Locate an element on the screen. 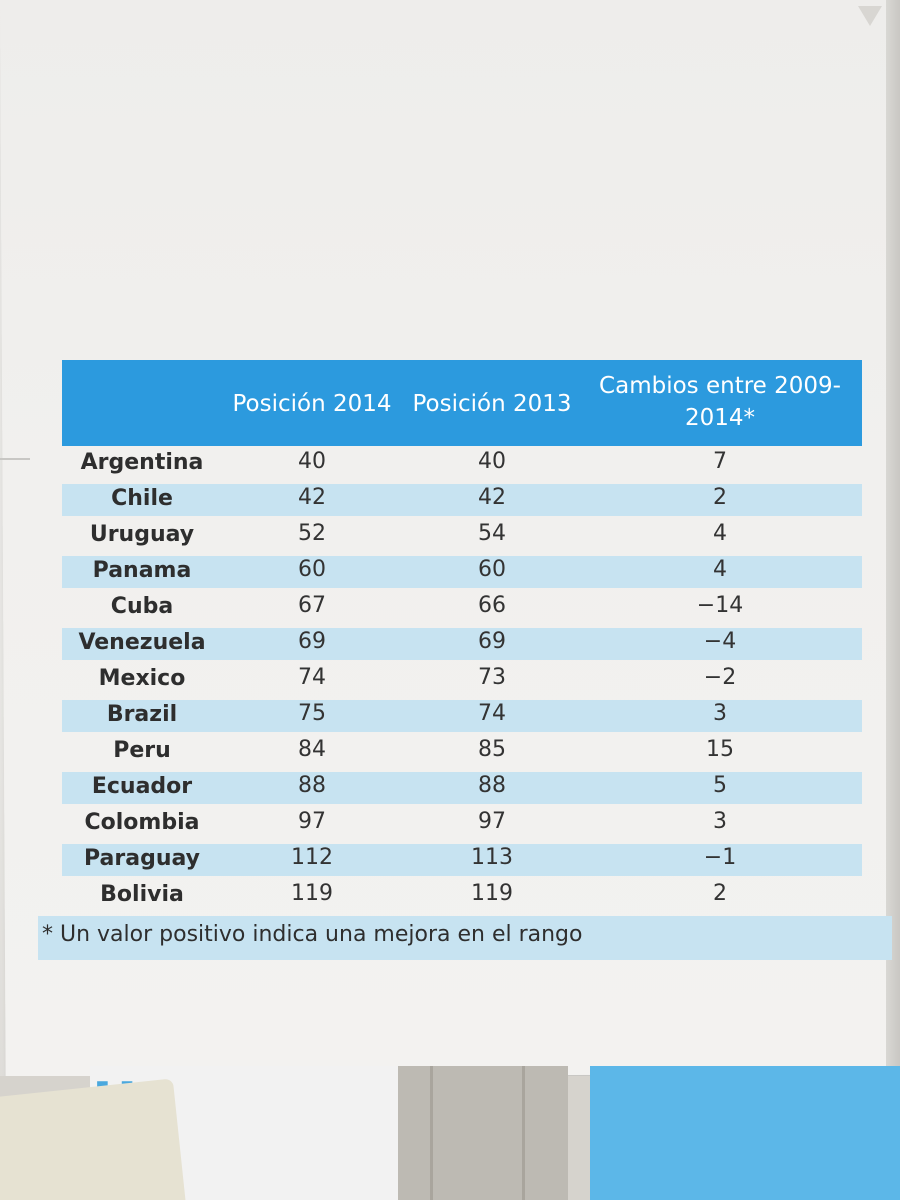  change-cell: −2 is located at coordinates (720, 677).